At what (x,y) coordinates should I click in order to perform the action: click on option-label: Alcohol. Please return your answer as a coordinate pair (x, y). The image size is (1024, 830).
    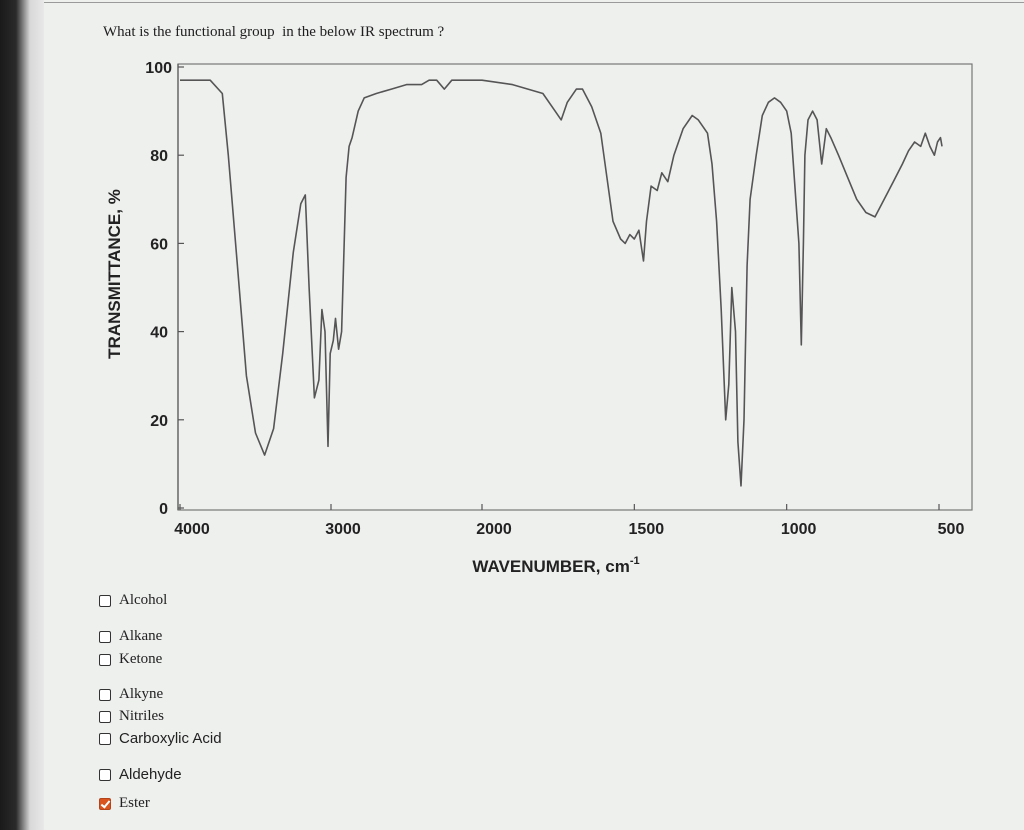
    Looking at the image, I should click on (143, 600).